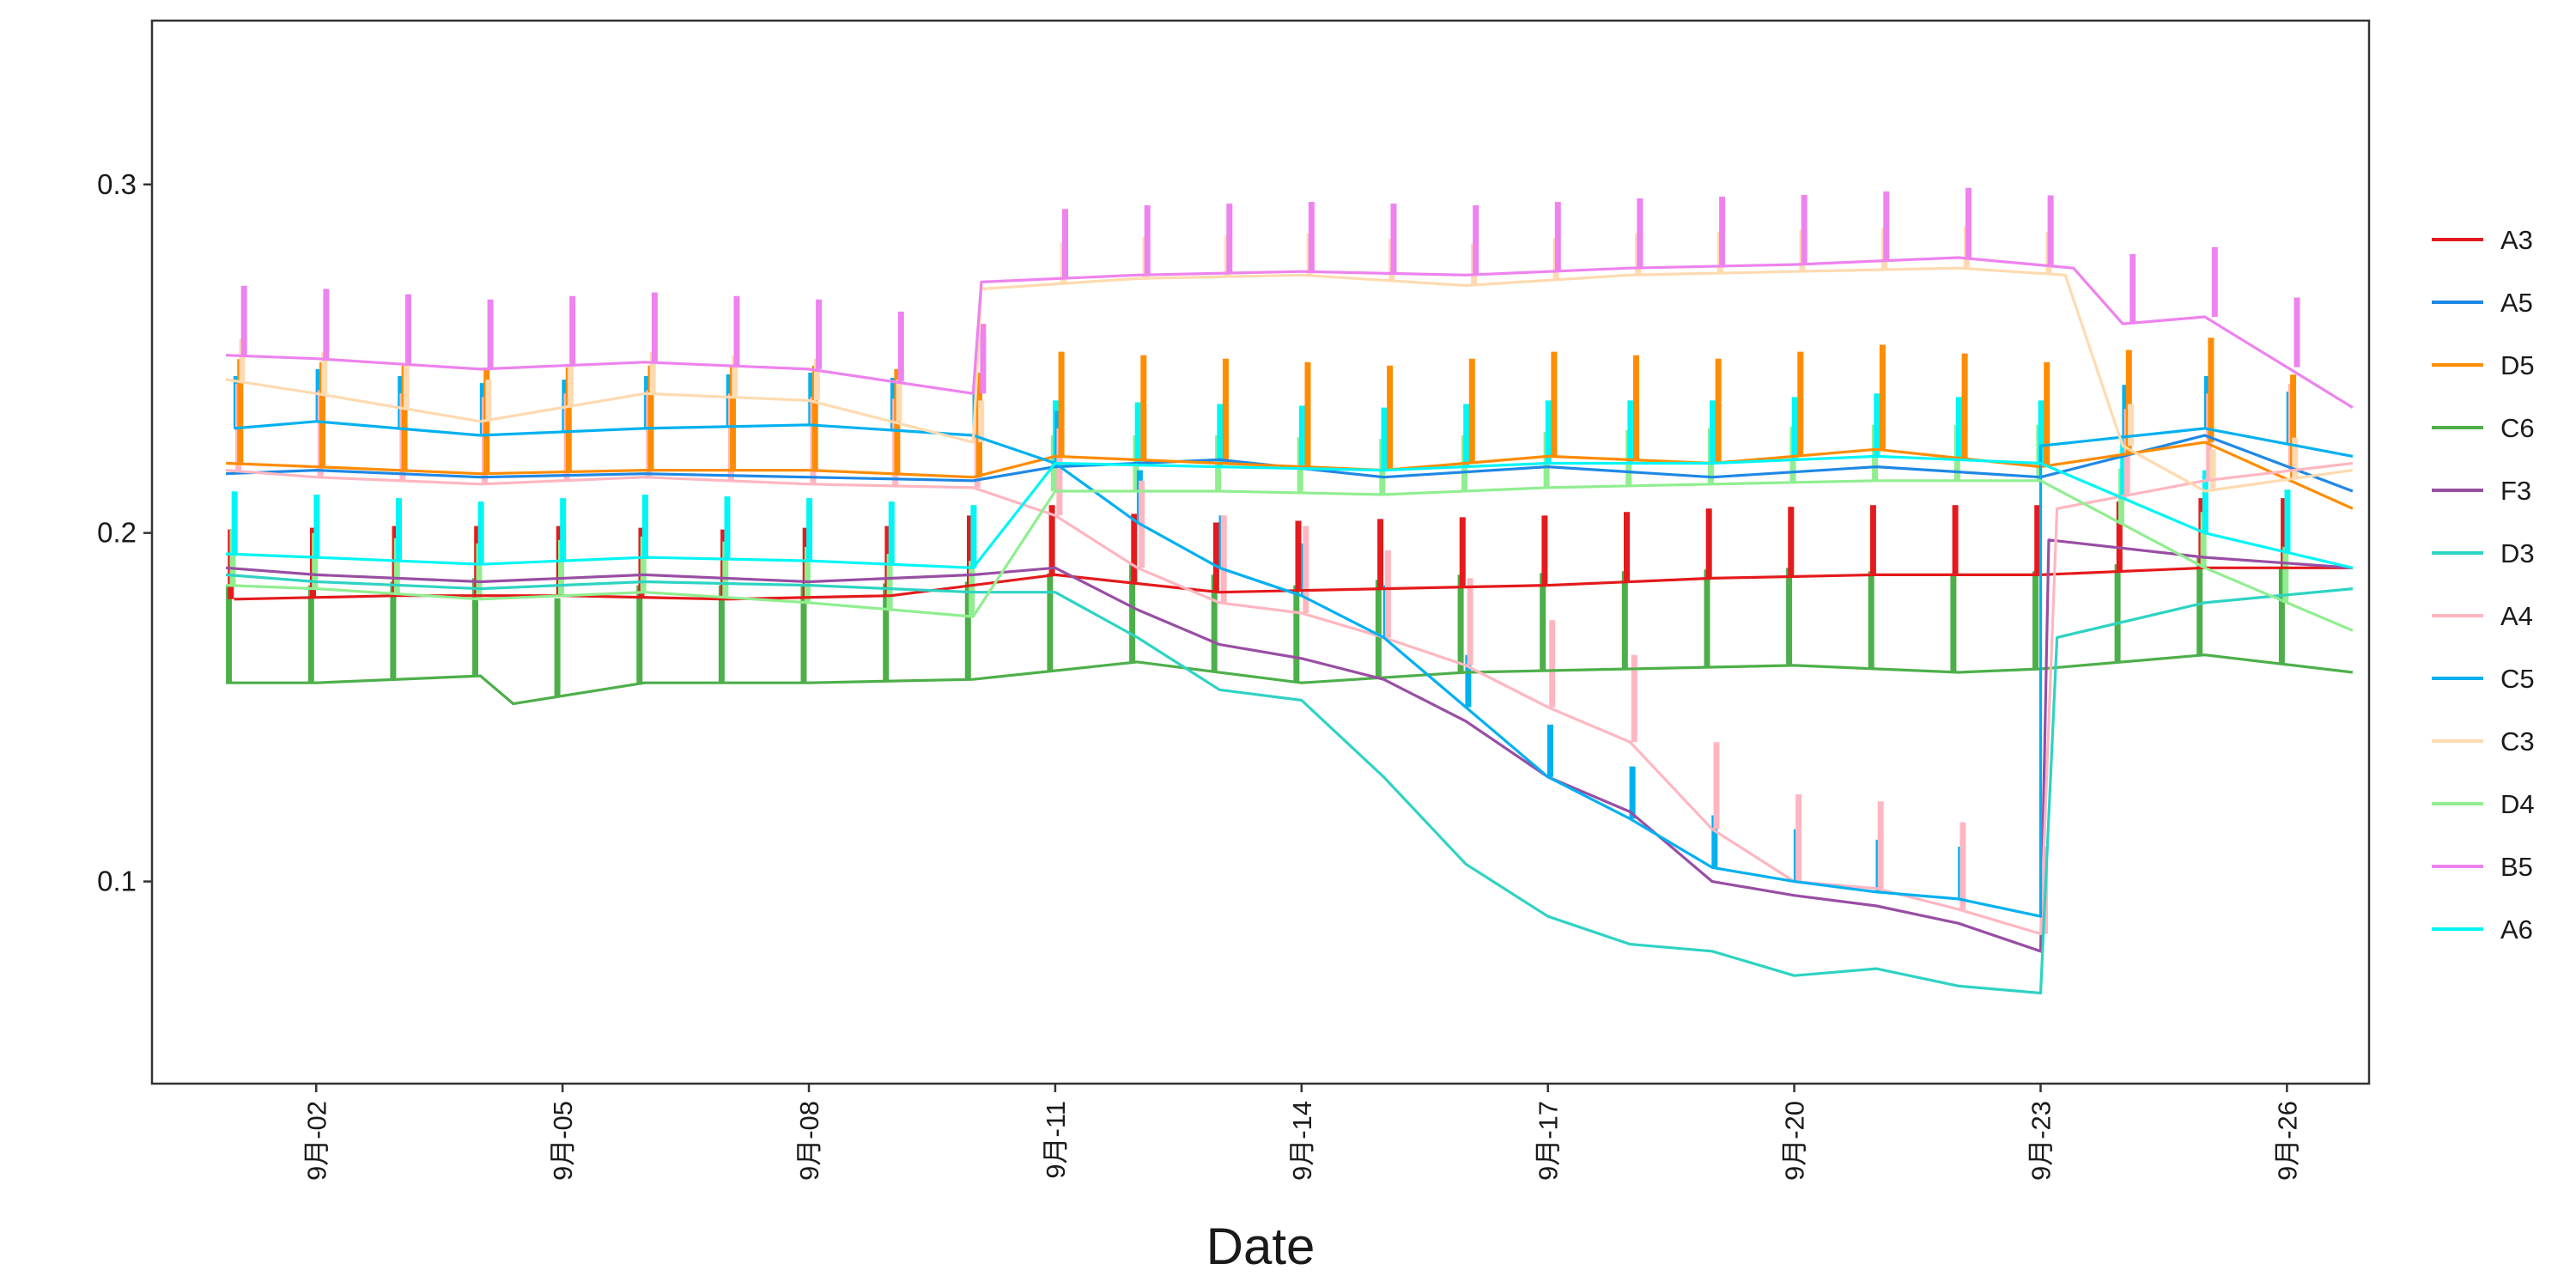  Describe the element at coordinates (2516, 303) in the screenshot. I see `legend-label-A5: A5` at that location.